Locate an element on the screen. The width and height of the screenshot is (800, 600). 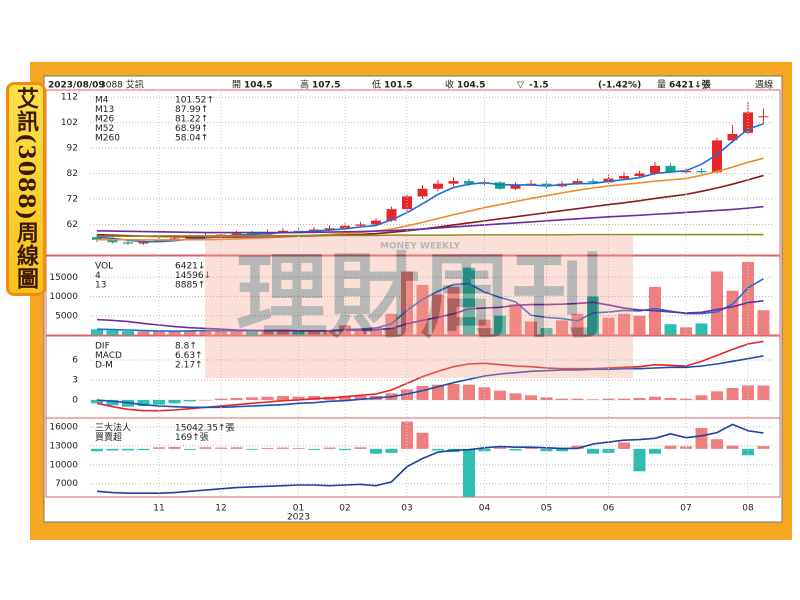
header-label: 收 is located at coordinates (449, 85).